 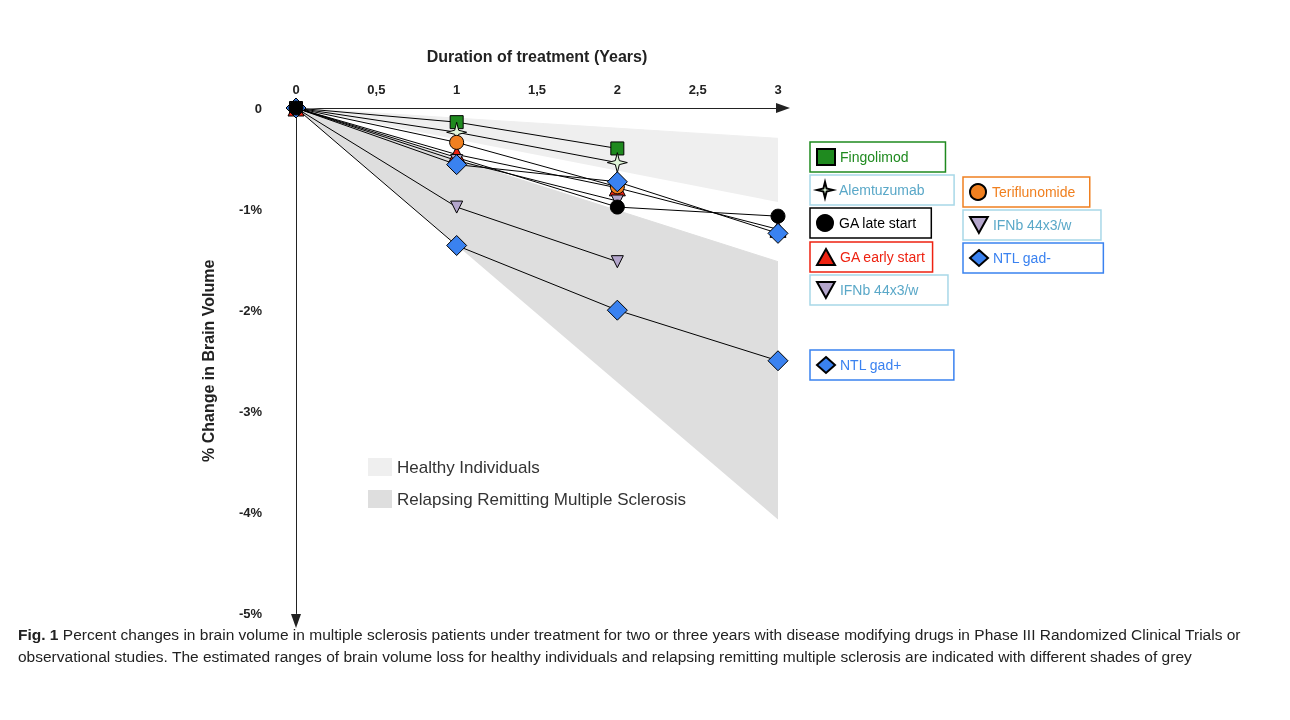 What do you see at coordinates (617, 89) in the screenshot?
I see `x-tick-label: 2` at bounding box center [617, 89].